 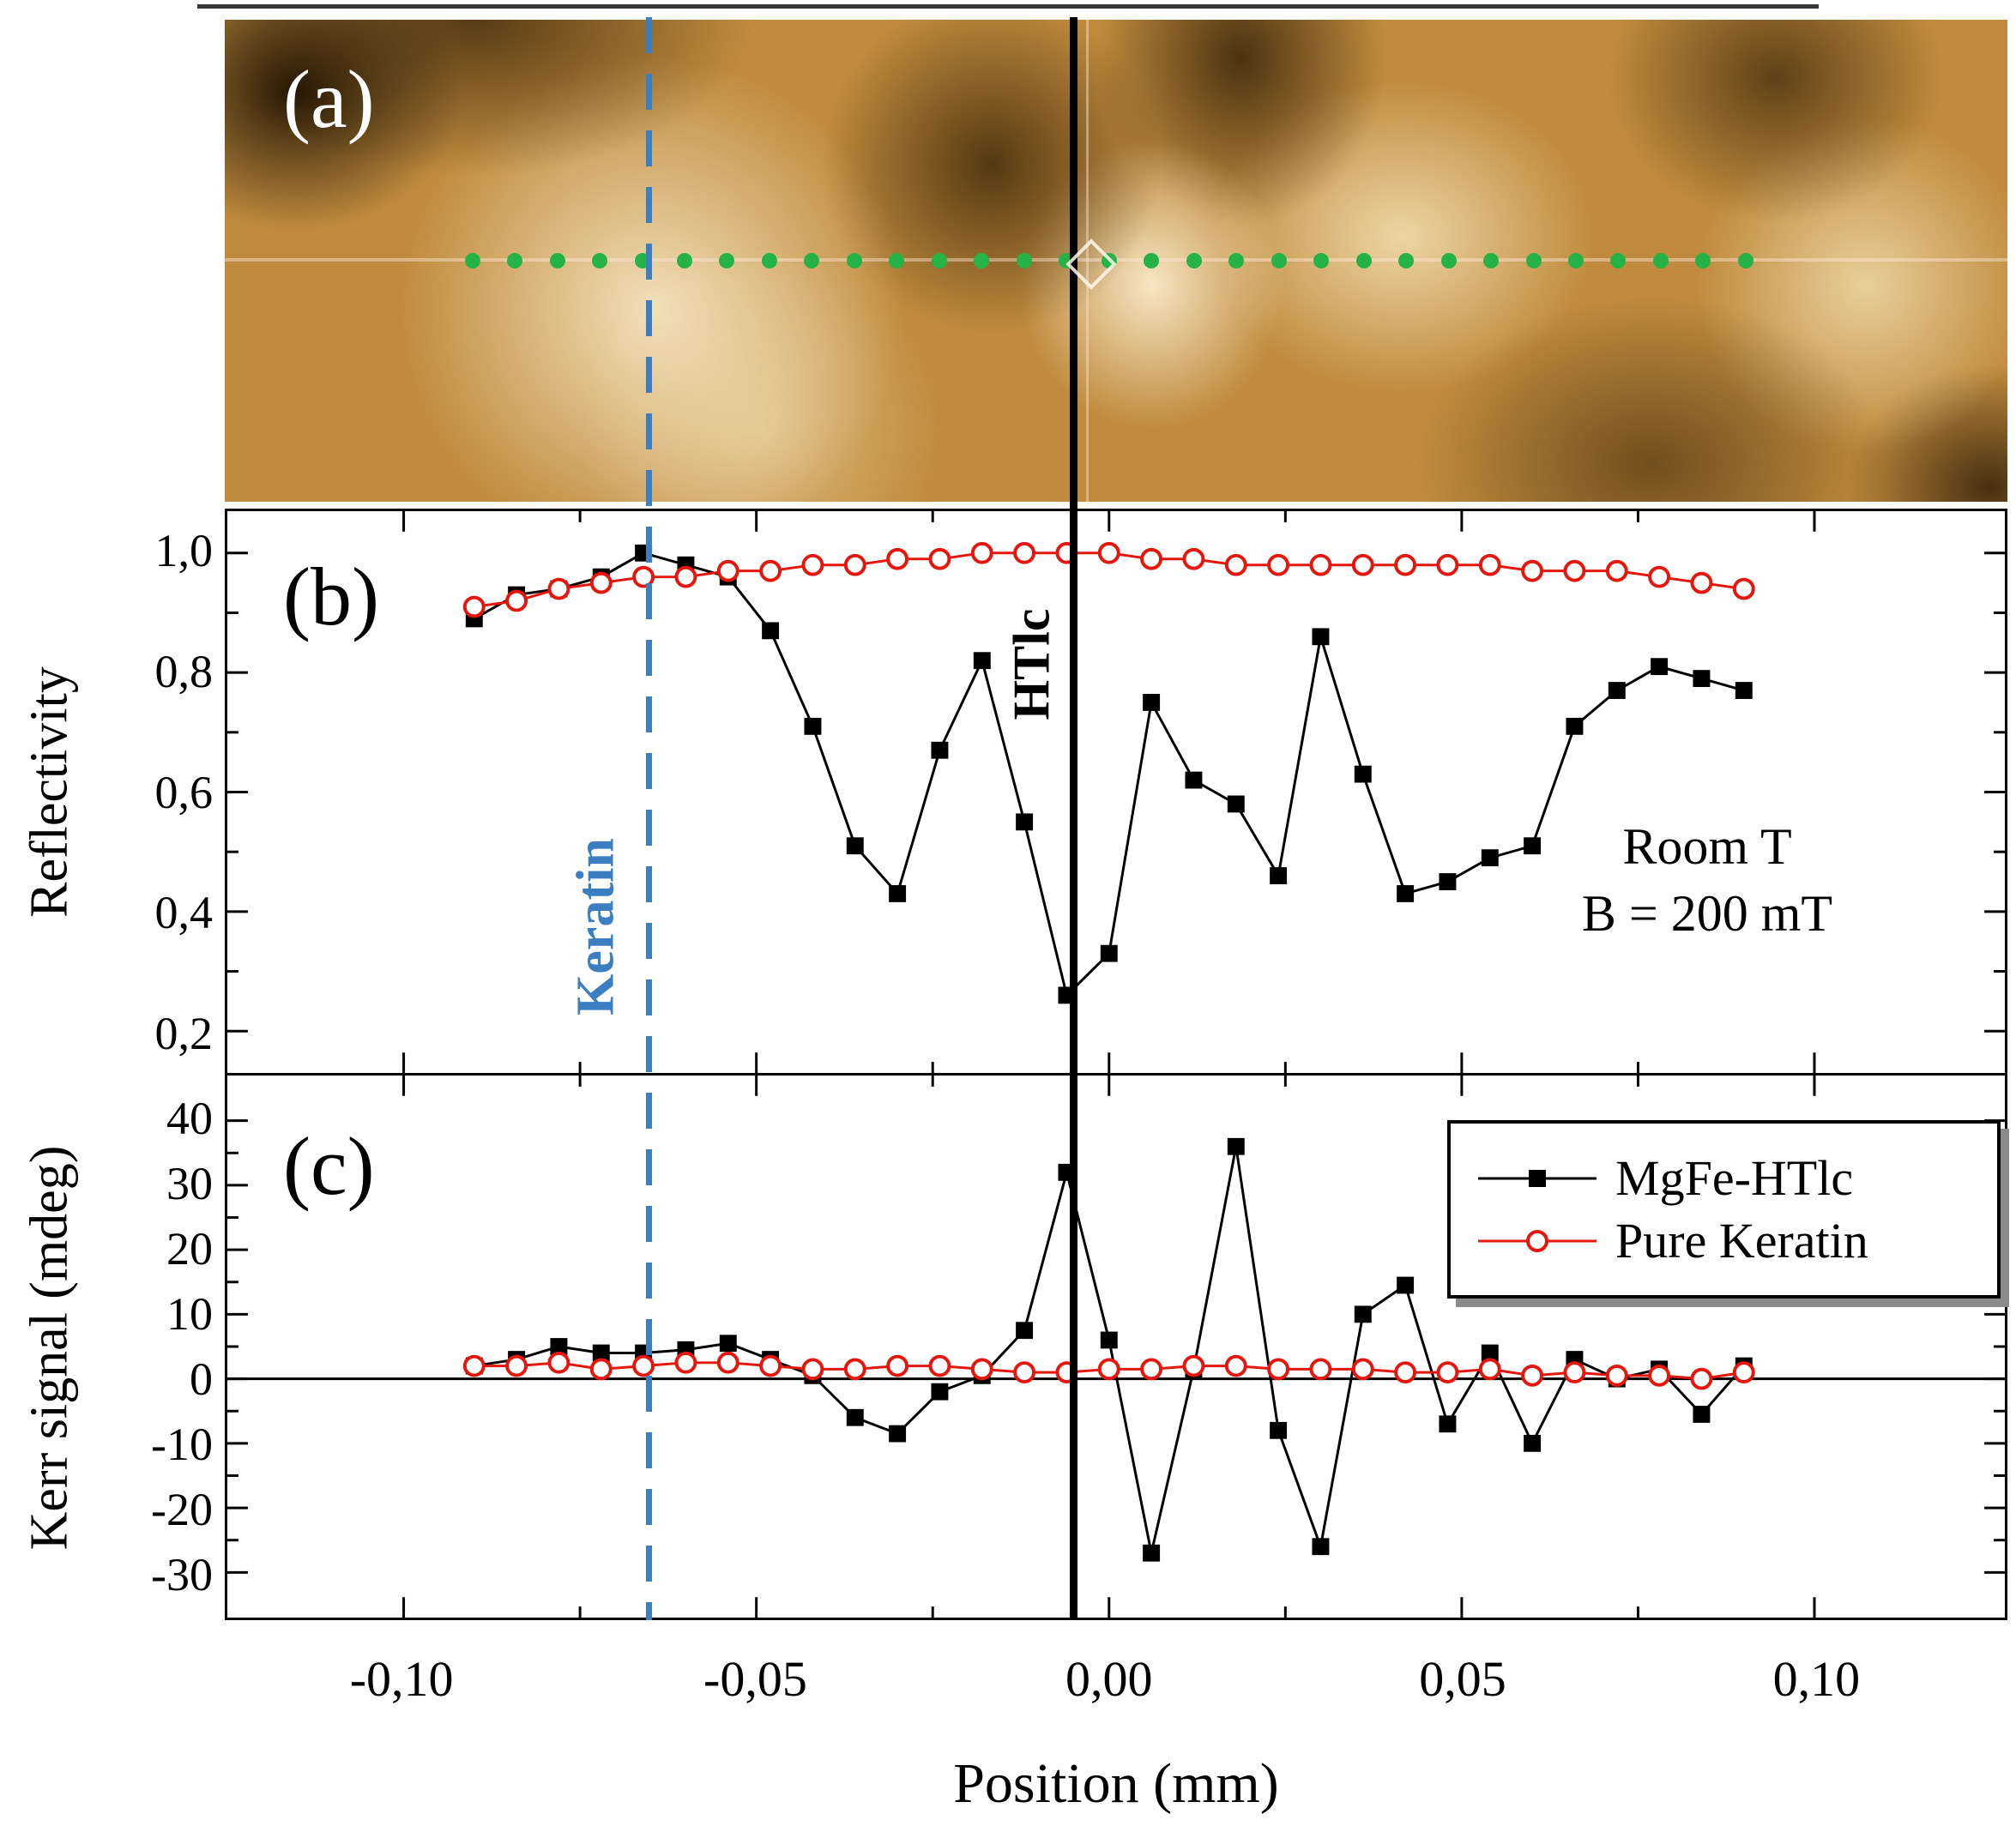 What do you see at coordinates (50, 1348) in the screenshot?
I see `kerr-axis-title: Kerr signal (mdeg)` at bounding box center [50, 1348].